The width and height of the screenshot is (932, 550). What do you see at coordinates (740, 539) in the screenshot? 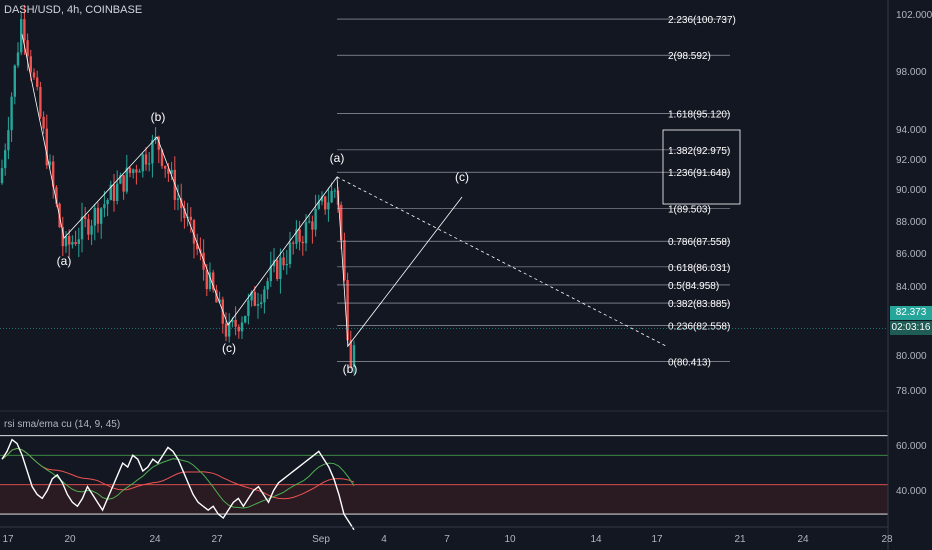
I see `time-tick-label: 21` at bounding box center [740, 539].